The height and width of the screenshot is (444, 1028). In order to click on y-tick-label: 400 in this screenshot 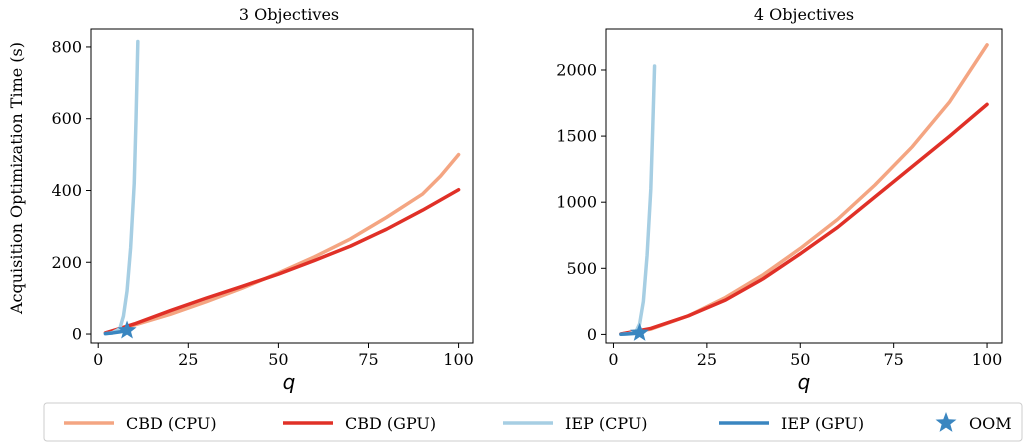, I will do `click(66, 190)`.